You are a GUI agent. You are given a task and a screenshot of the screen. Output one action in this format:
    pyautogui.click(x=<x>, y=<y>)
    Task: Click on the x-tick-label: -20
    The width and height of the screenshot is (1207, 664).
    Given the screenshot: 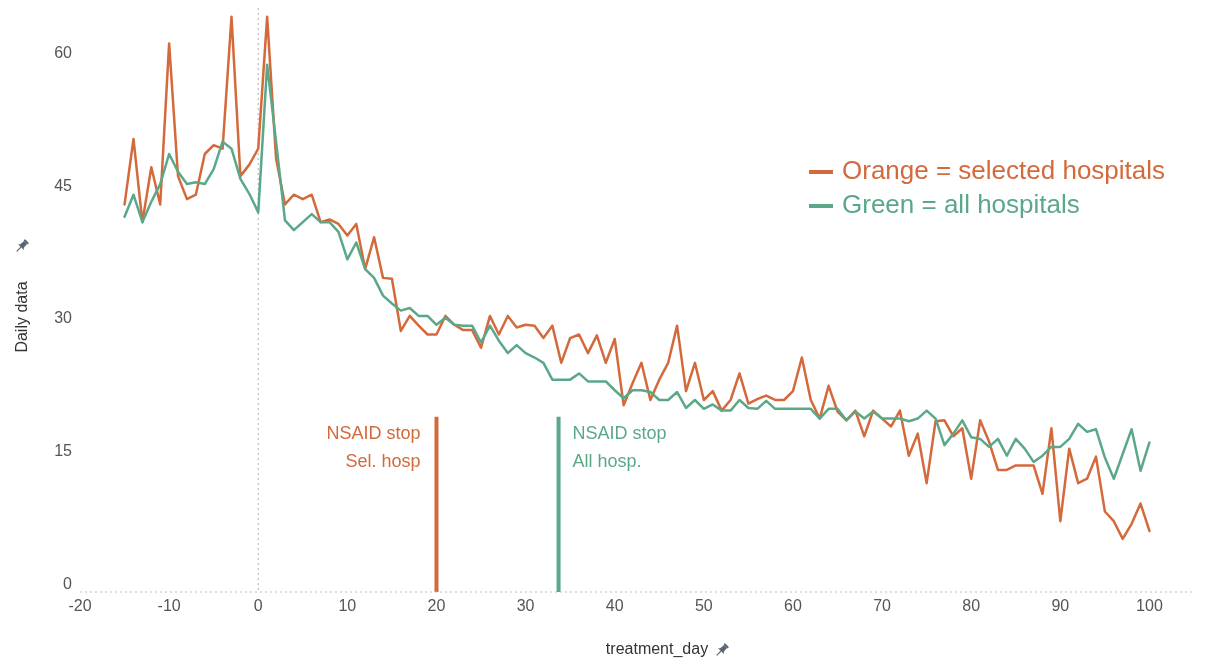 What is the action you would take?
    pyautogui.click(x=80, y=606)
    